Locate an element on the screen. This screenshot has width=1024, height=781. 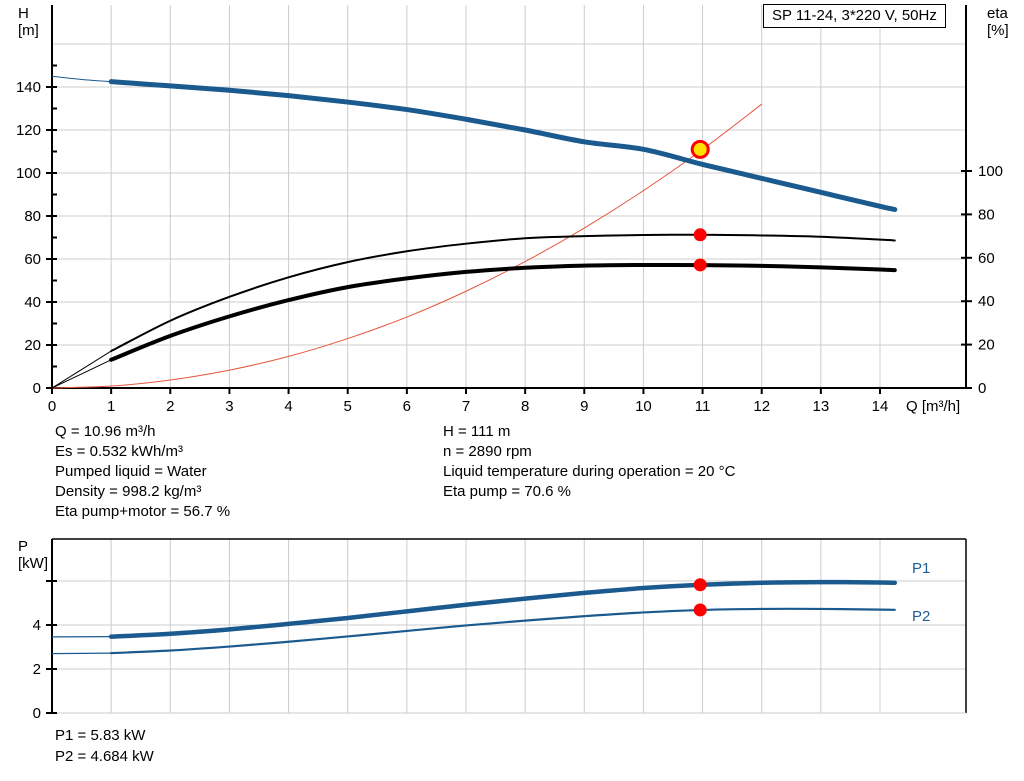
curve-eta pump is located at coordinates (503, 293).